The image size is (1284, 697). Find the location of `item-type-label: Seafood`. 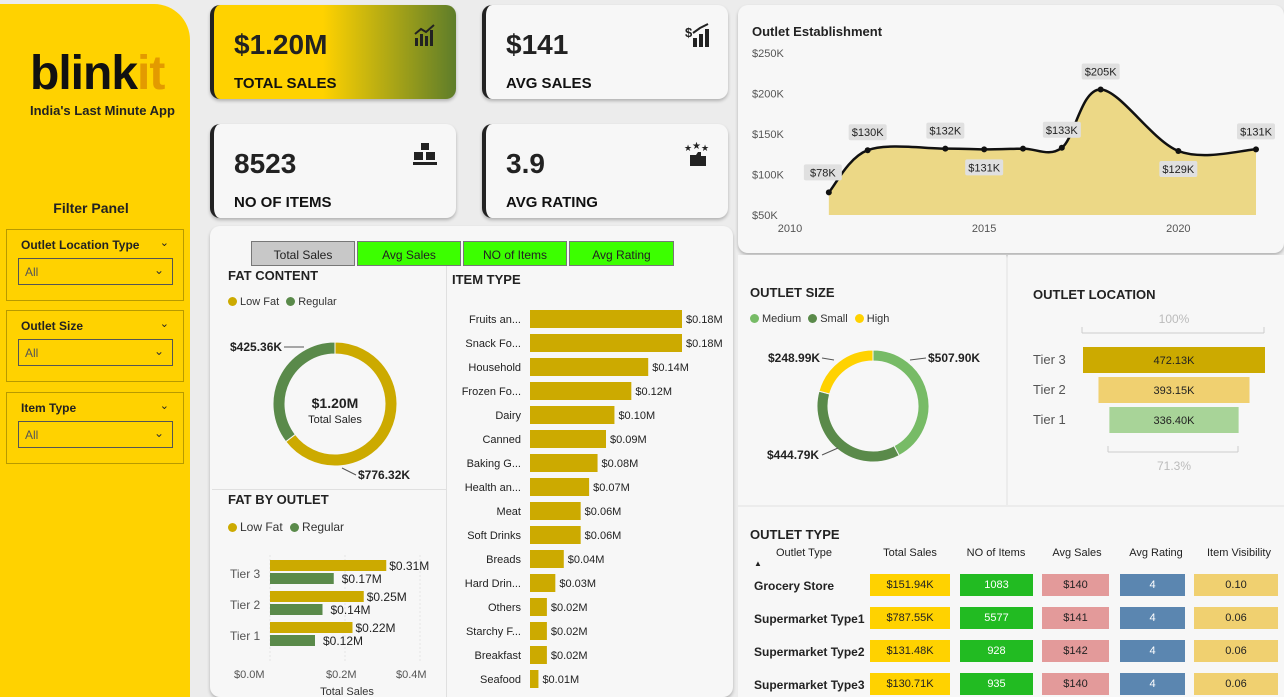

item-type-label: Seafood is located at coordinates (500, 680).